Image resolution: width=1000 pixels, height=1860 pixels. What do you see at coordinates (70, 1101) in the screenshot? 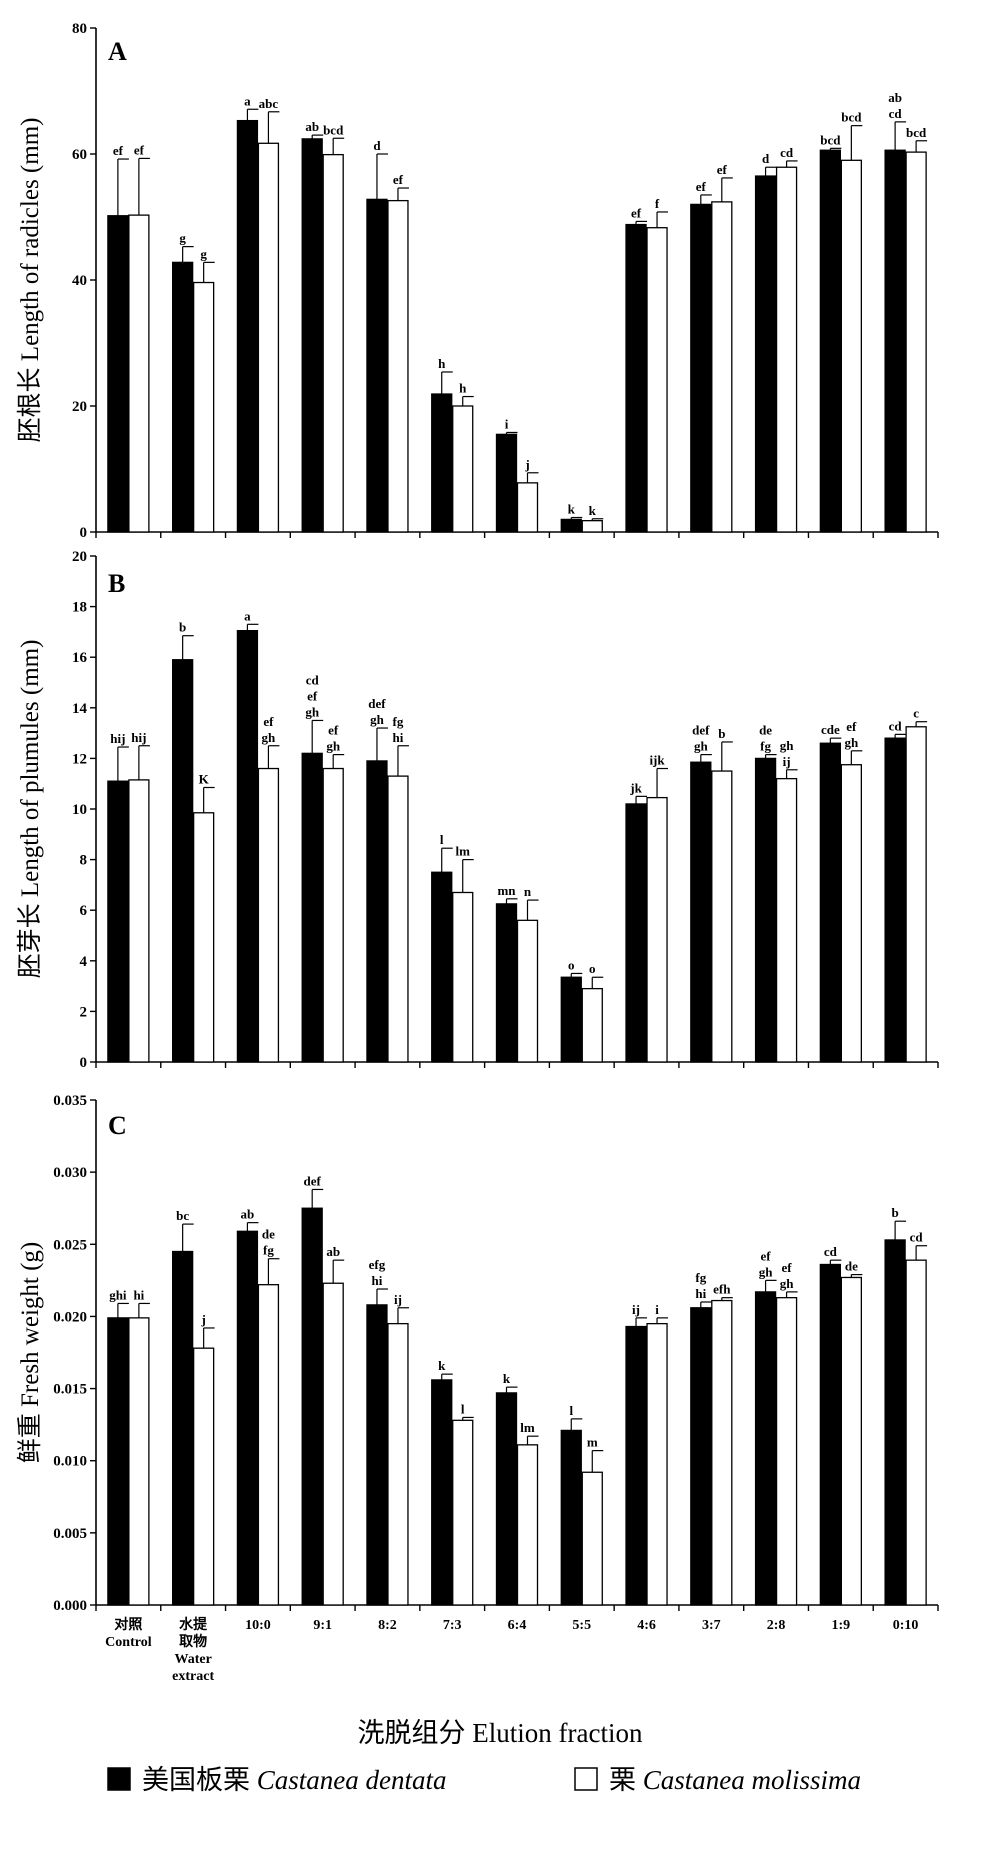
I see `y-tick-label: 0.035` at bounding box center [70, 1101].